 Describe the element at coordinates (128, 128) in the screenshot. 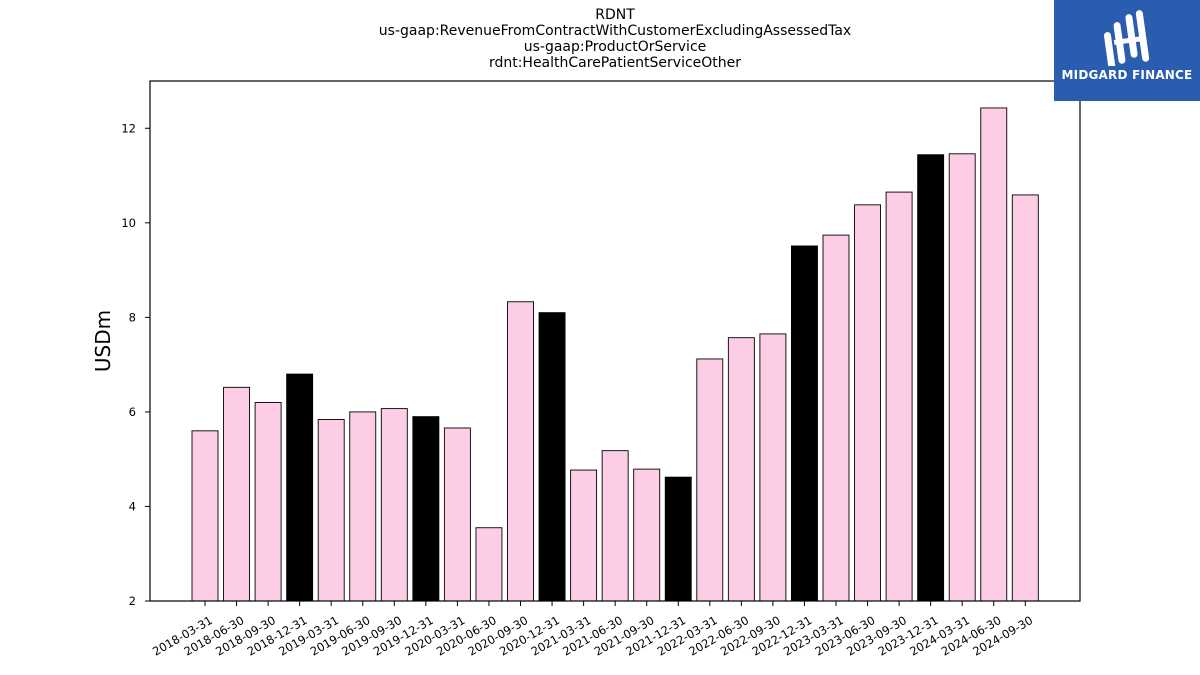

I see `y-tick-label: 12` at that location.